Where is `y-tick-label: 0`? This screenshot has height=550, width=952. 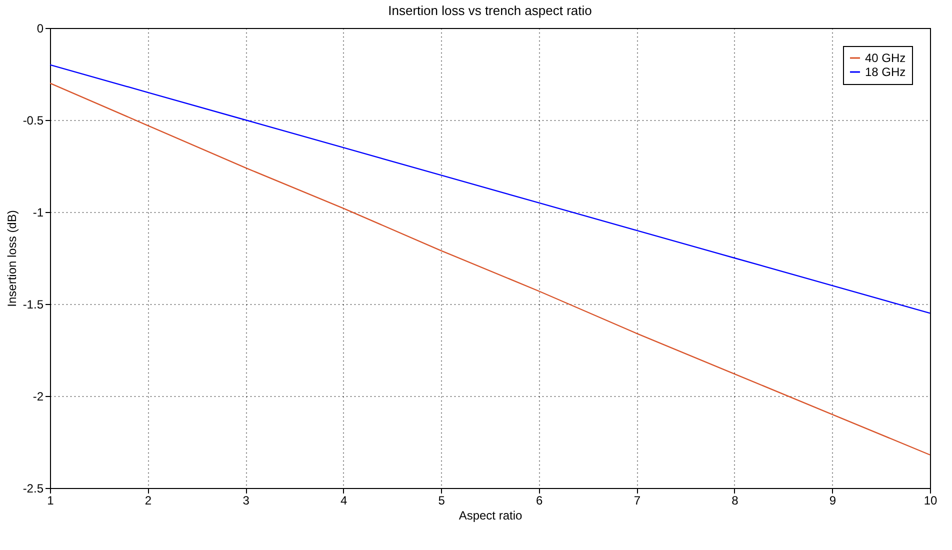 y-tick-label: 0 is located at coordinates (40, 29).